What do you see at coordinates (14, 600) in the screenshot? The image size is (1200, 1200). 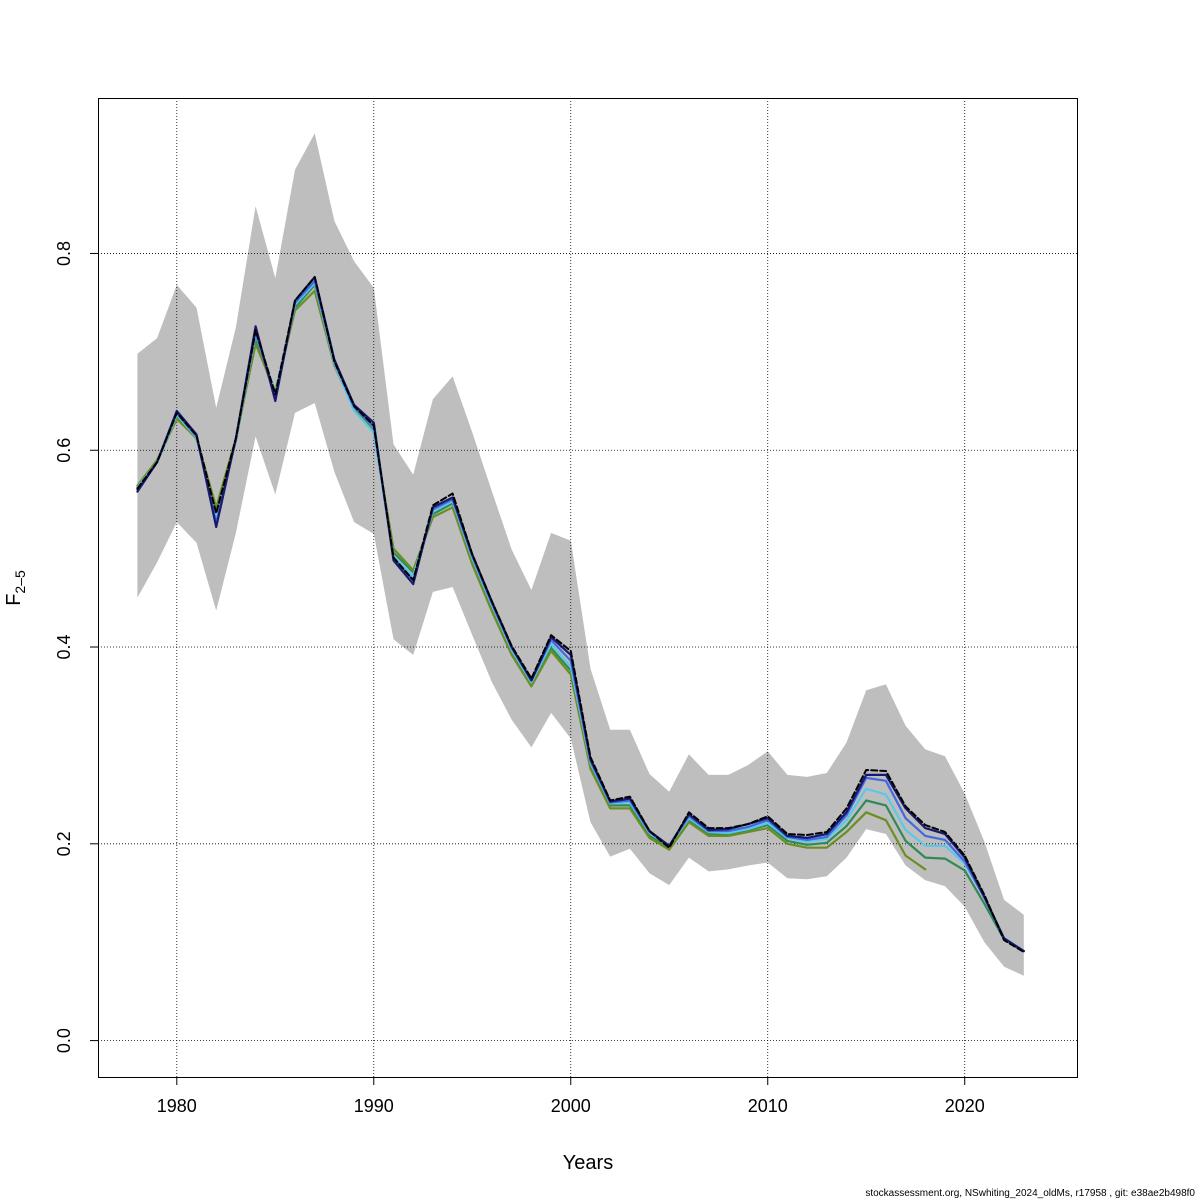 I see `y-axis-title-main: F` at bounding box center [14, 600].